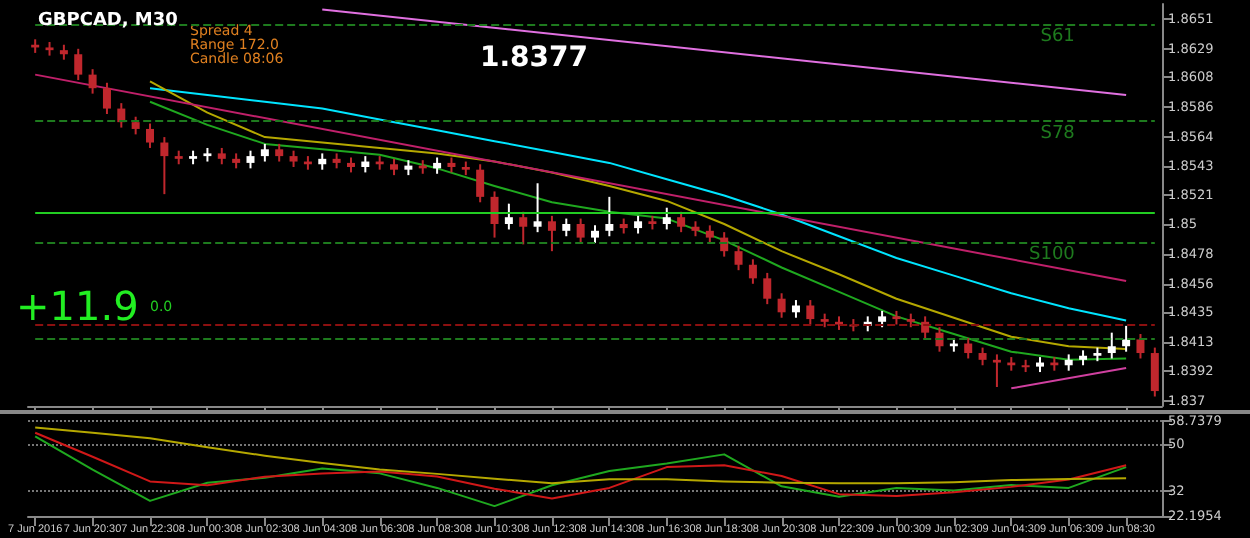  What do you see at coordinates (1057, 37) in the screenshot?
I see `ref-line-label: S61` at bounding box center [1057, 37].